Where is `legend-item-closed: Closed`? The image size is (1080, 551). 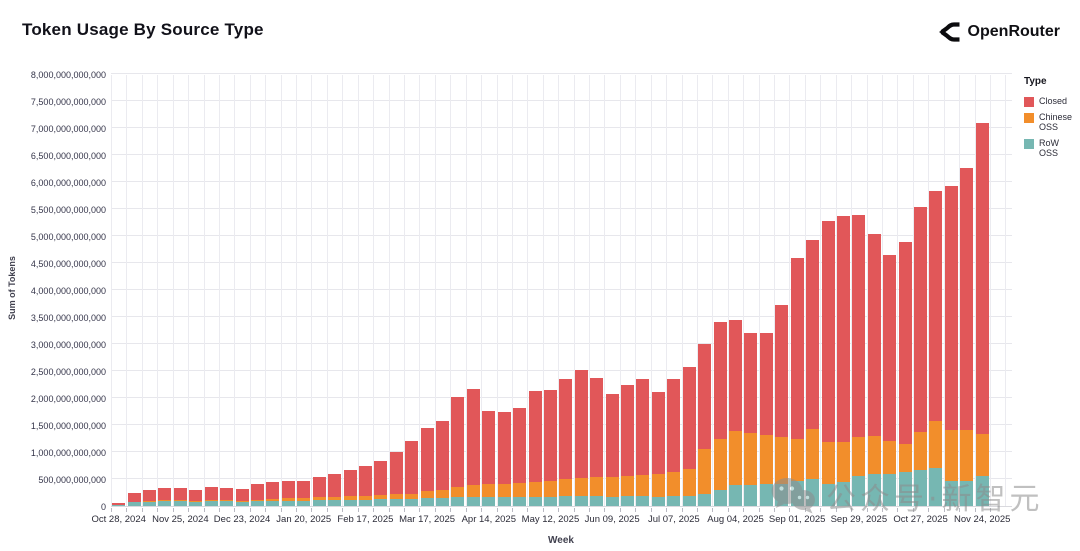 legend-item-closed: Closed is located at coordinates (1051, 101).